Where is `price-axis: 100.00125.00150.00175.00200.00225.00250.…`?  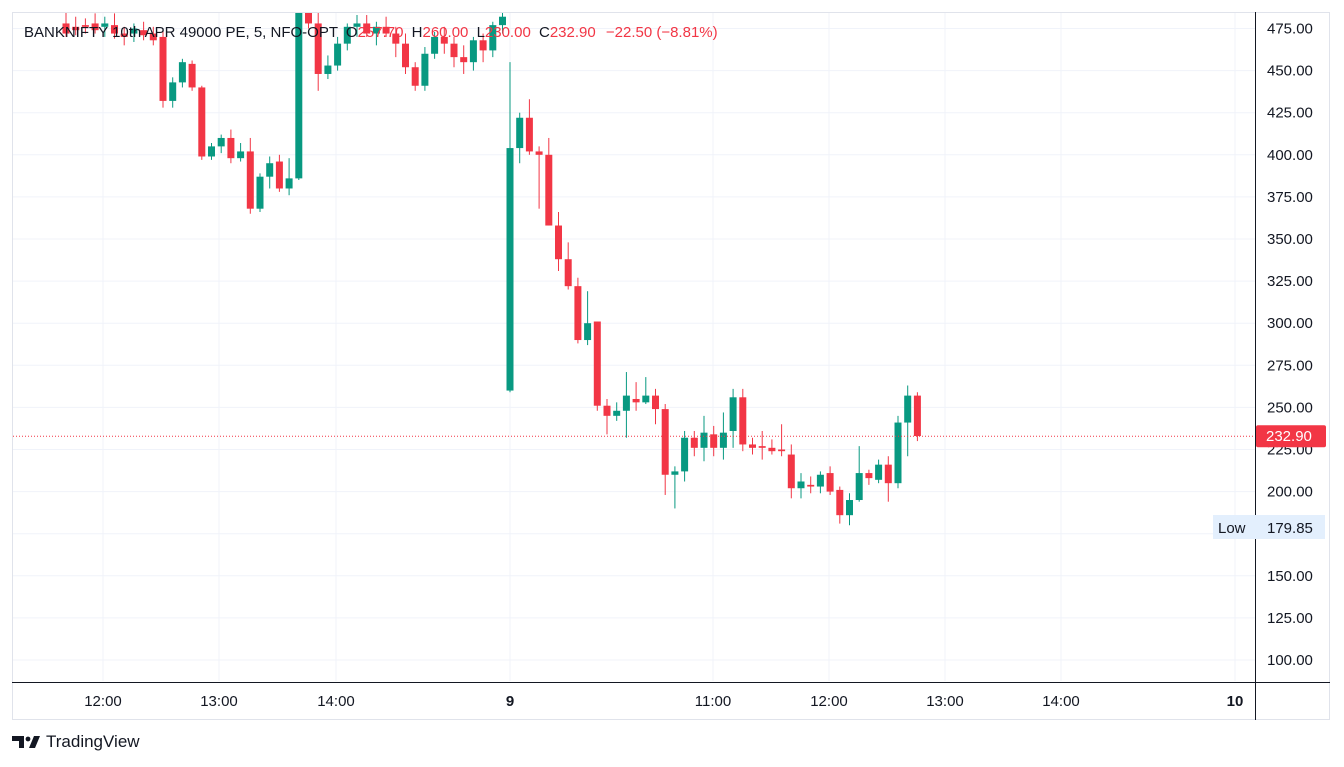 price-axis: 100.00125.00150.00175.00200.00225.00250.… is located at coordinates (1290, 345).